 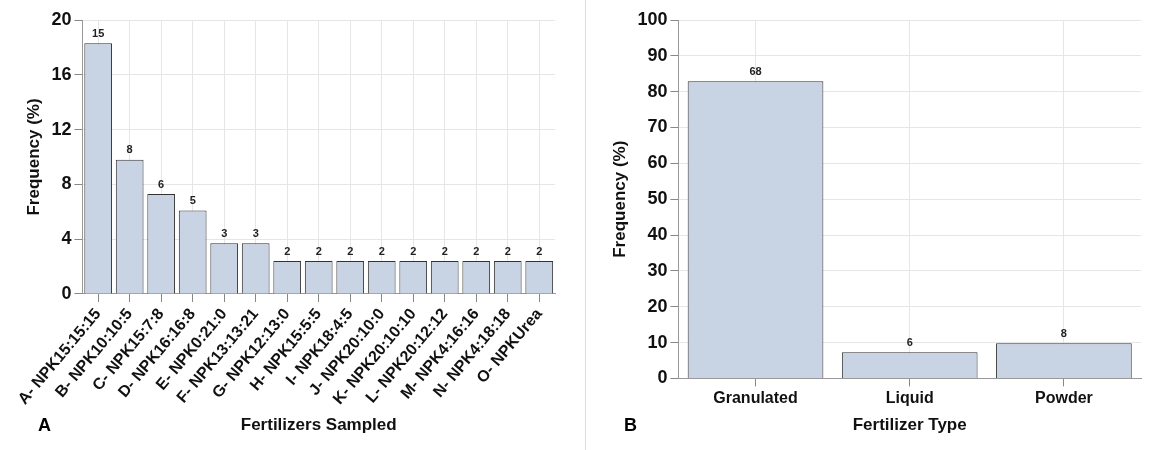 I want to click on y-tick-label: 8, so click(x=66, y=183).